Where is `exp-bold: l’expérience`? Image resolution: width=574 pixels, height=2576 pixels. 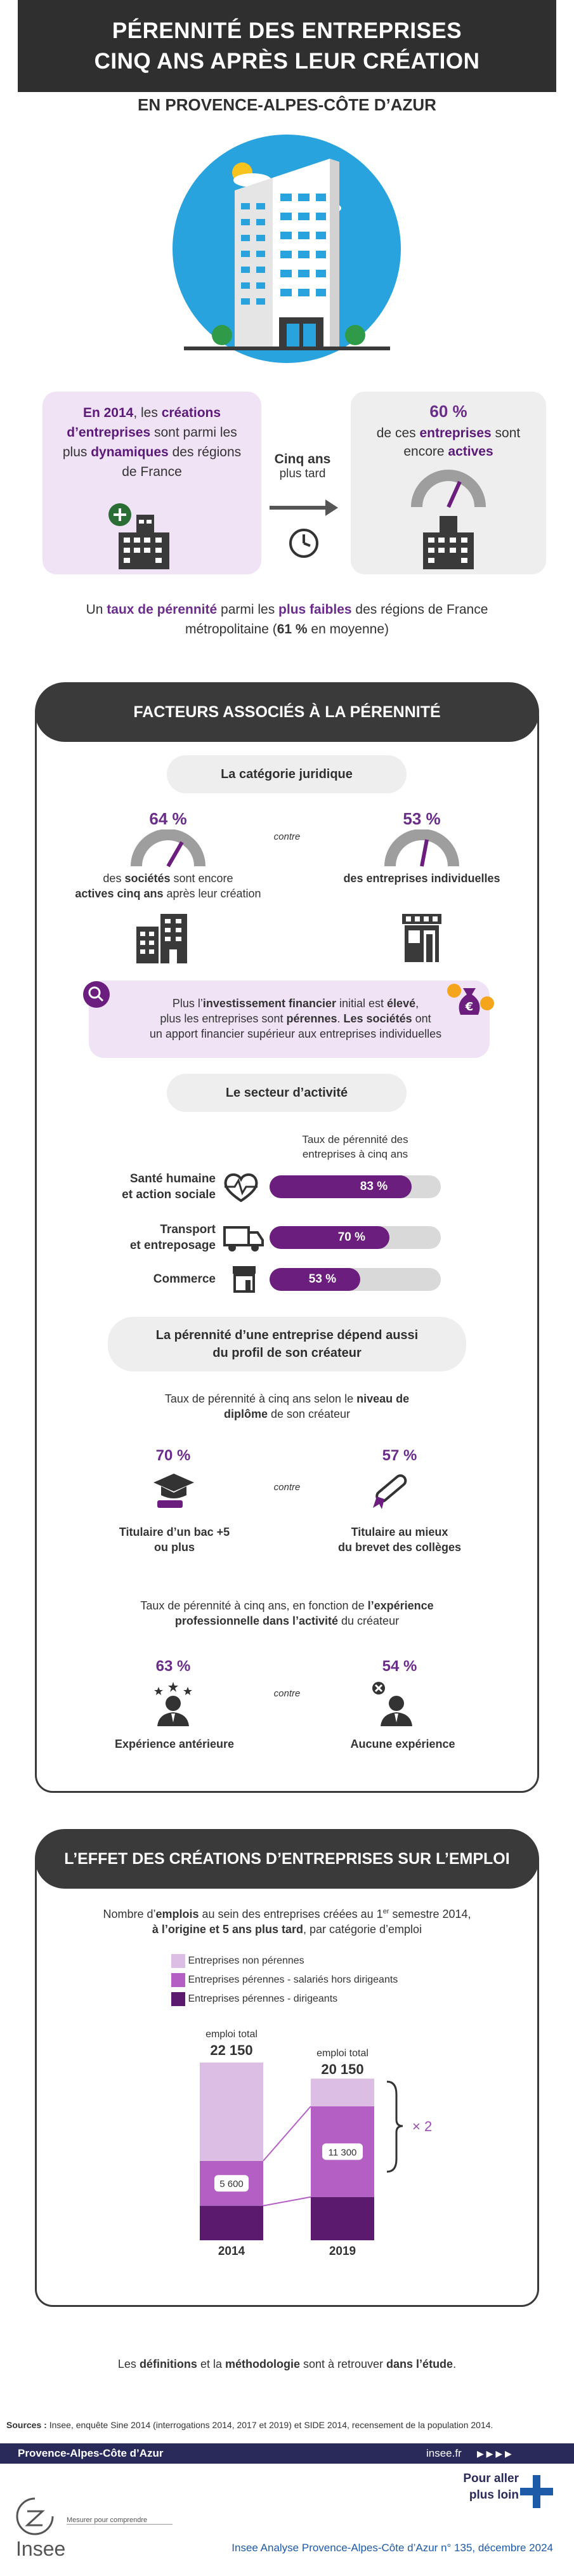 exp-bold: l’expérience is located at coordinates (400, 1606).